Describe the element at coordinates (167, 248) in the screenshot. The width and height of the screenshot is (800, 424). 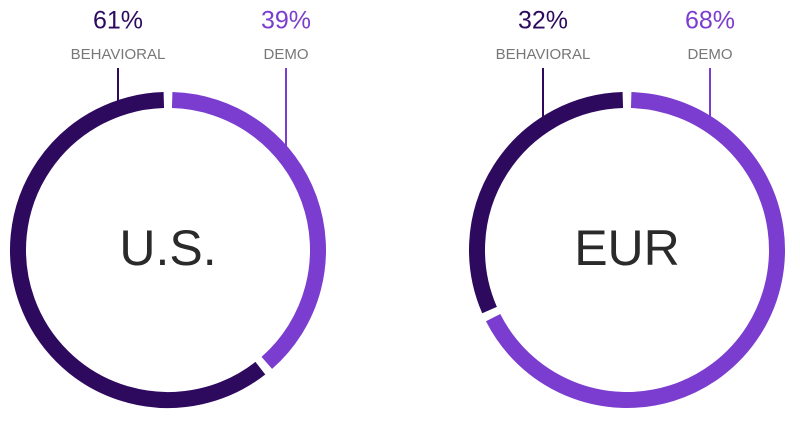
I see `center-label: U.S.` at that location.